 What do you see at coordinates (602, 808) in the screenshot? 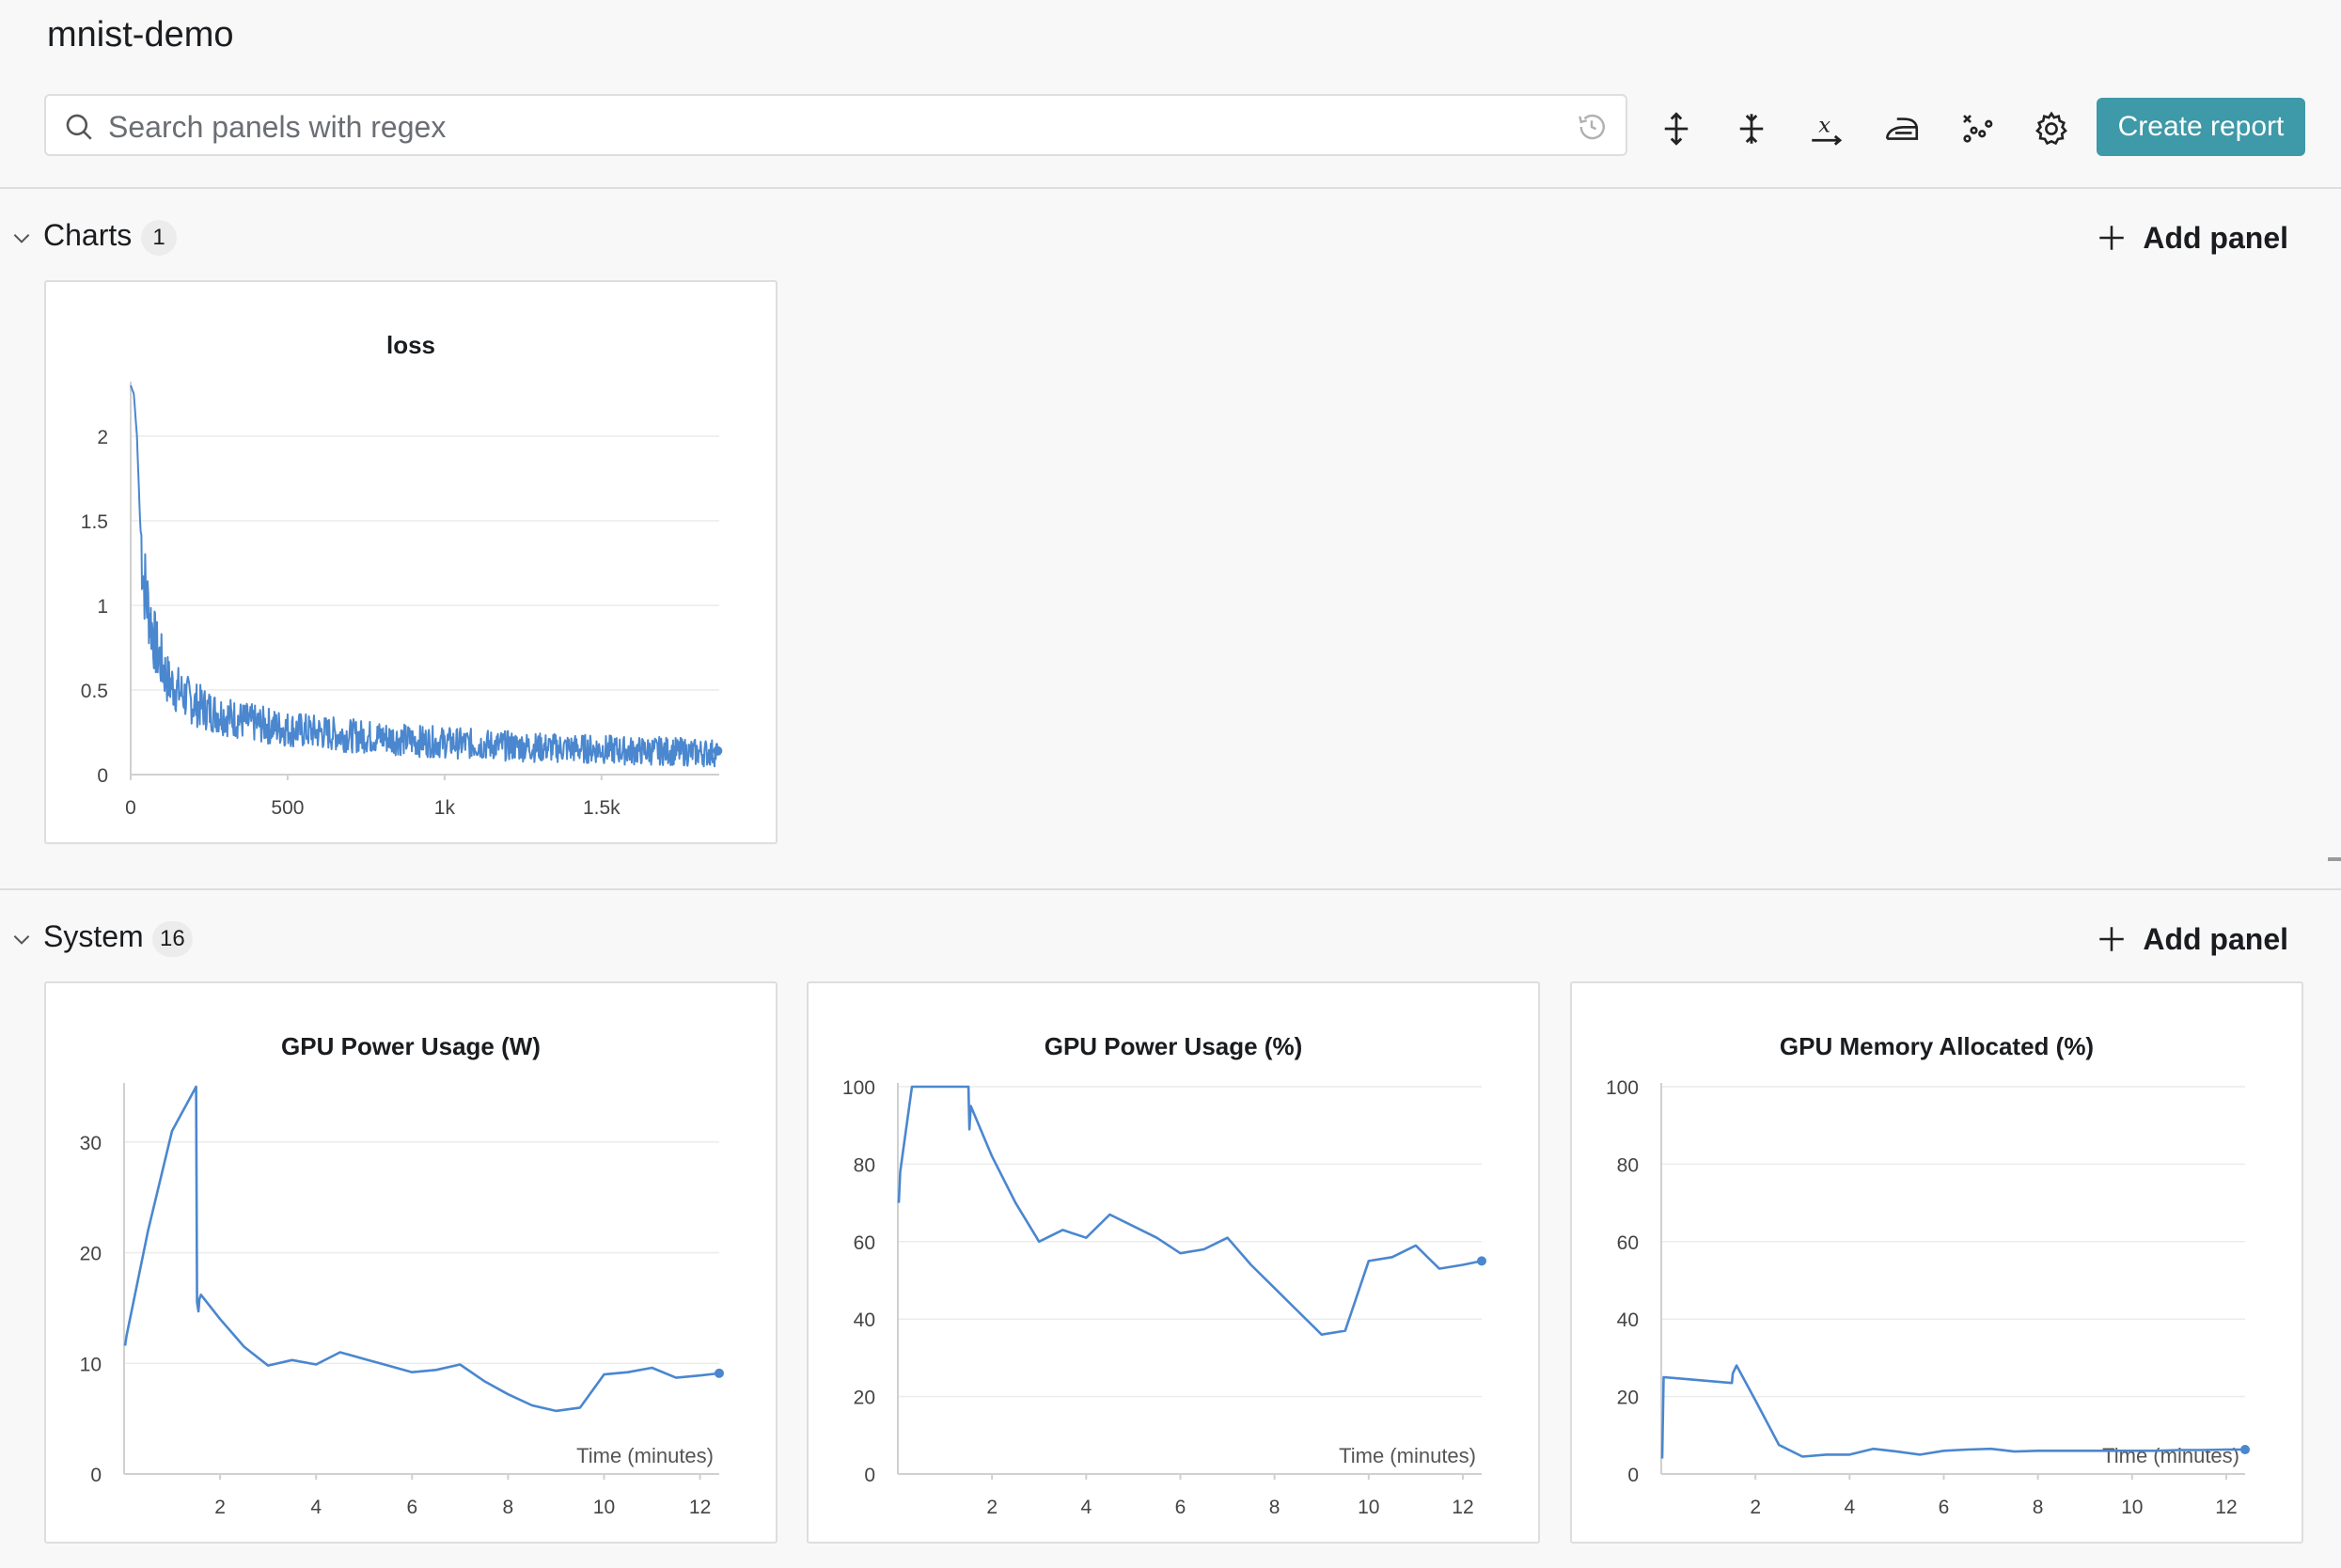
I see `x-tick-label: 1.5k` at bounding box center [602, 808].